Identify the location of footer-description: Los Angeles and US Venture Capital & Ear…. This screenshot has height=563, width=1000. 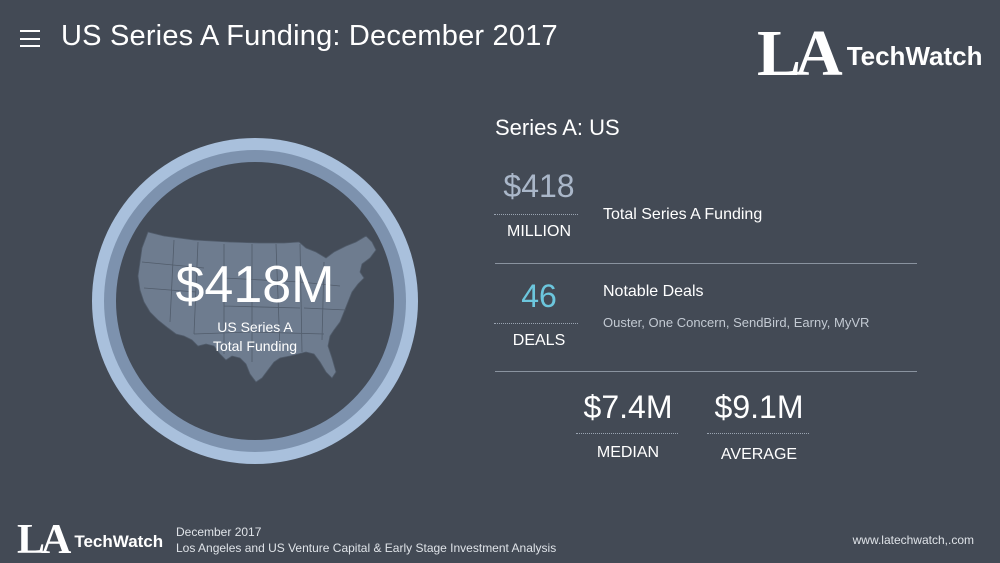
(366, 548).